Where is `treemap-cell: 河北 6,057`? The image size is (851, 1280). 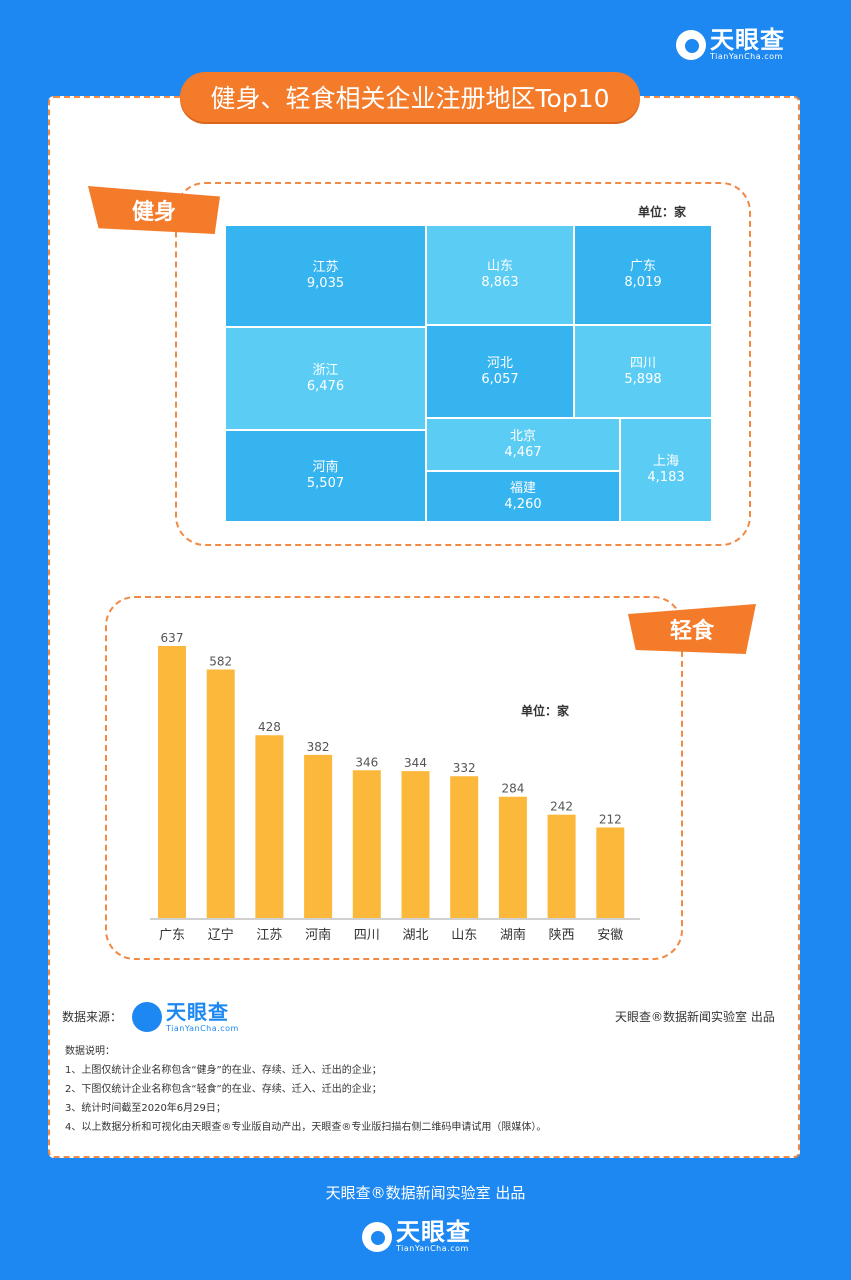 treemap-cell: 河北 6,057 is located at coordinates (500, 371).